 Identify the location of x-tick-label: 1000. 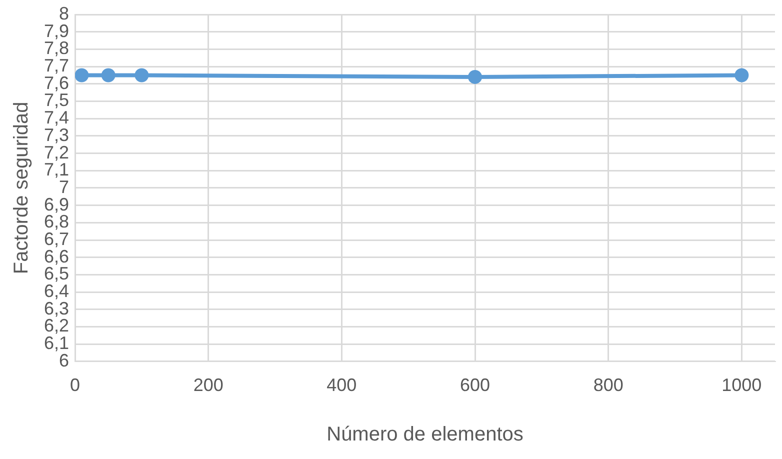
(742, 385).